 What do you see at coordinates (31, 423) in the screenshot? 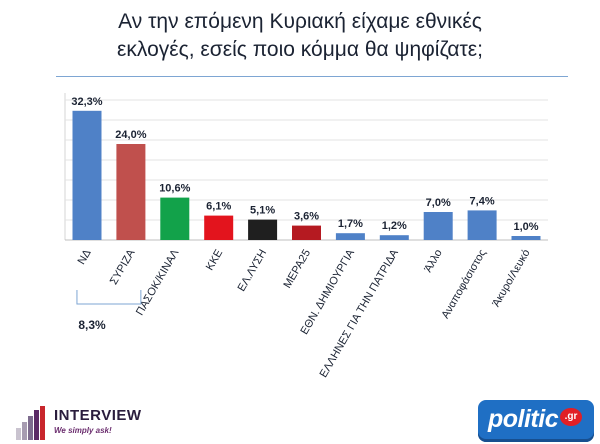
I see `interview-bars-icon` at bounding box center [31, 423].